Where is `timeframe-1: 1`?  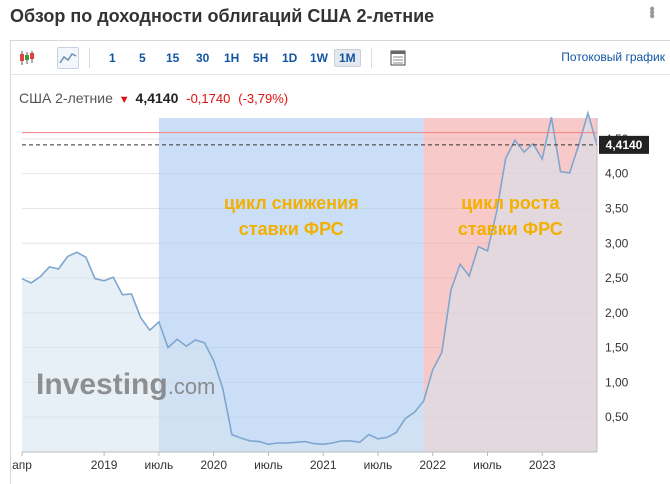
timeframe-1: 1 is located at coordinates (112, 58).